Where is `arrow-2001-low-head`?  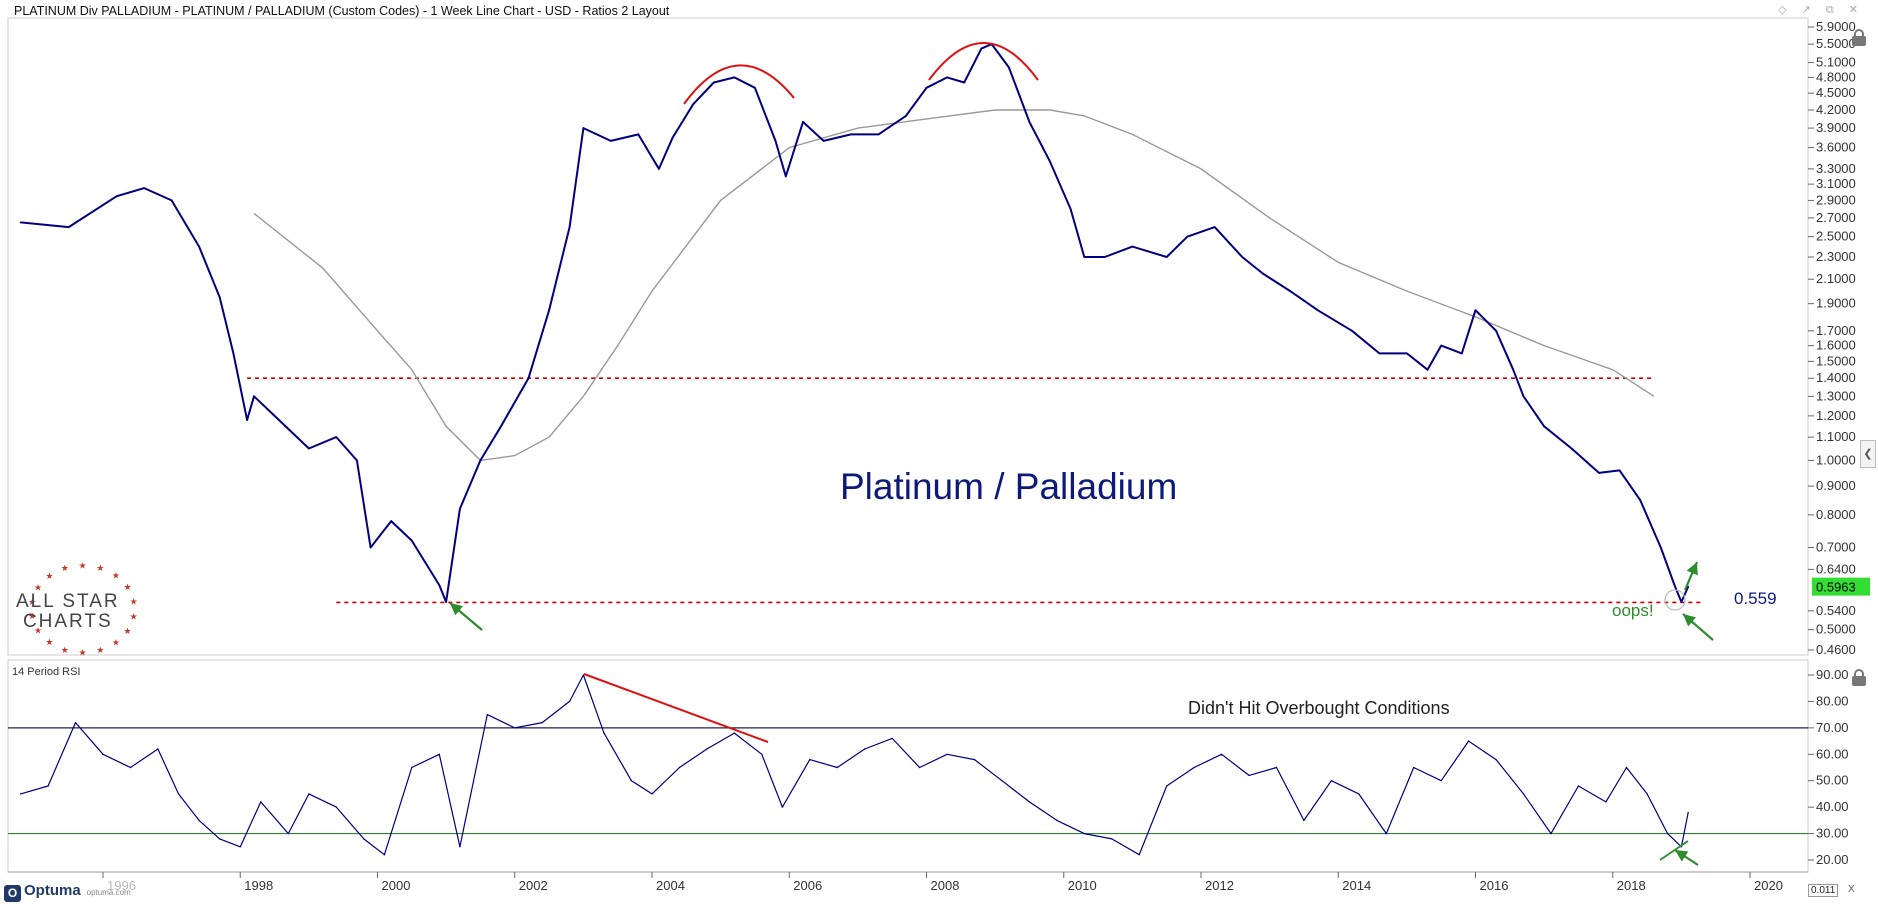
arrow-2001-low-head is located at coordinates (457, 609).